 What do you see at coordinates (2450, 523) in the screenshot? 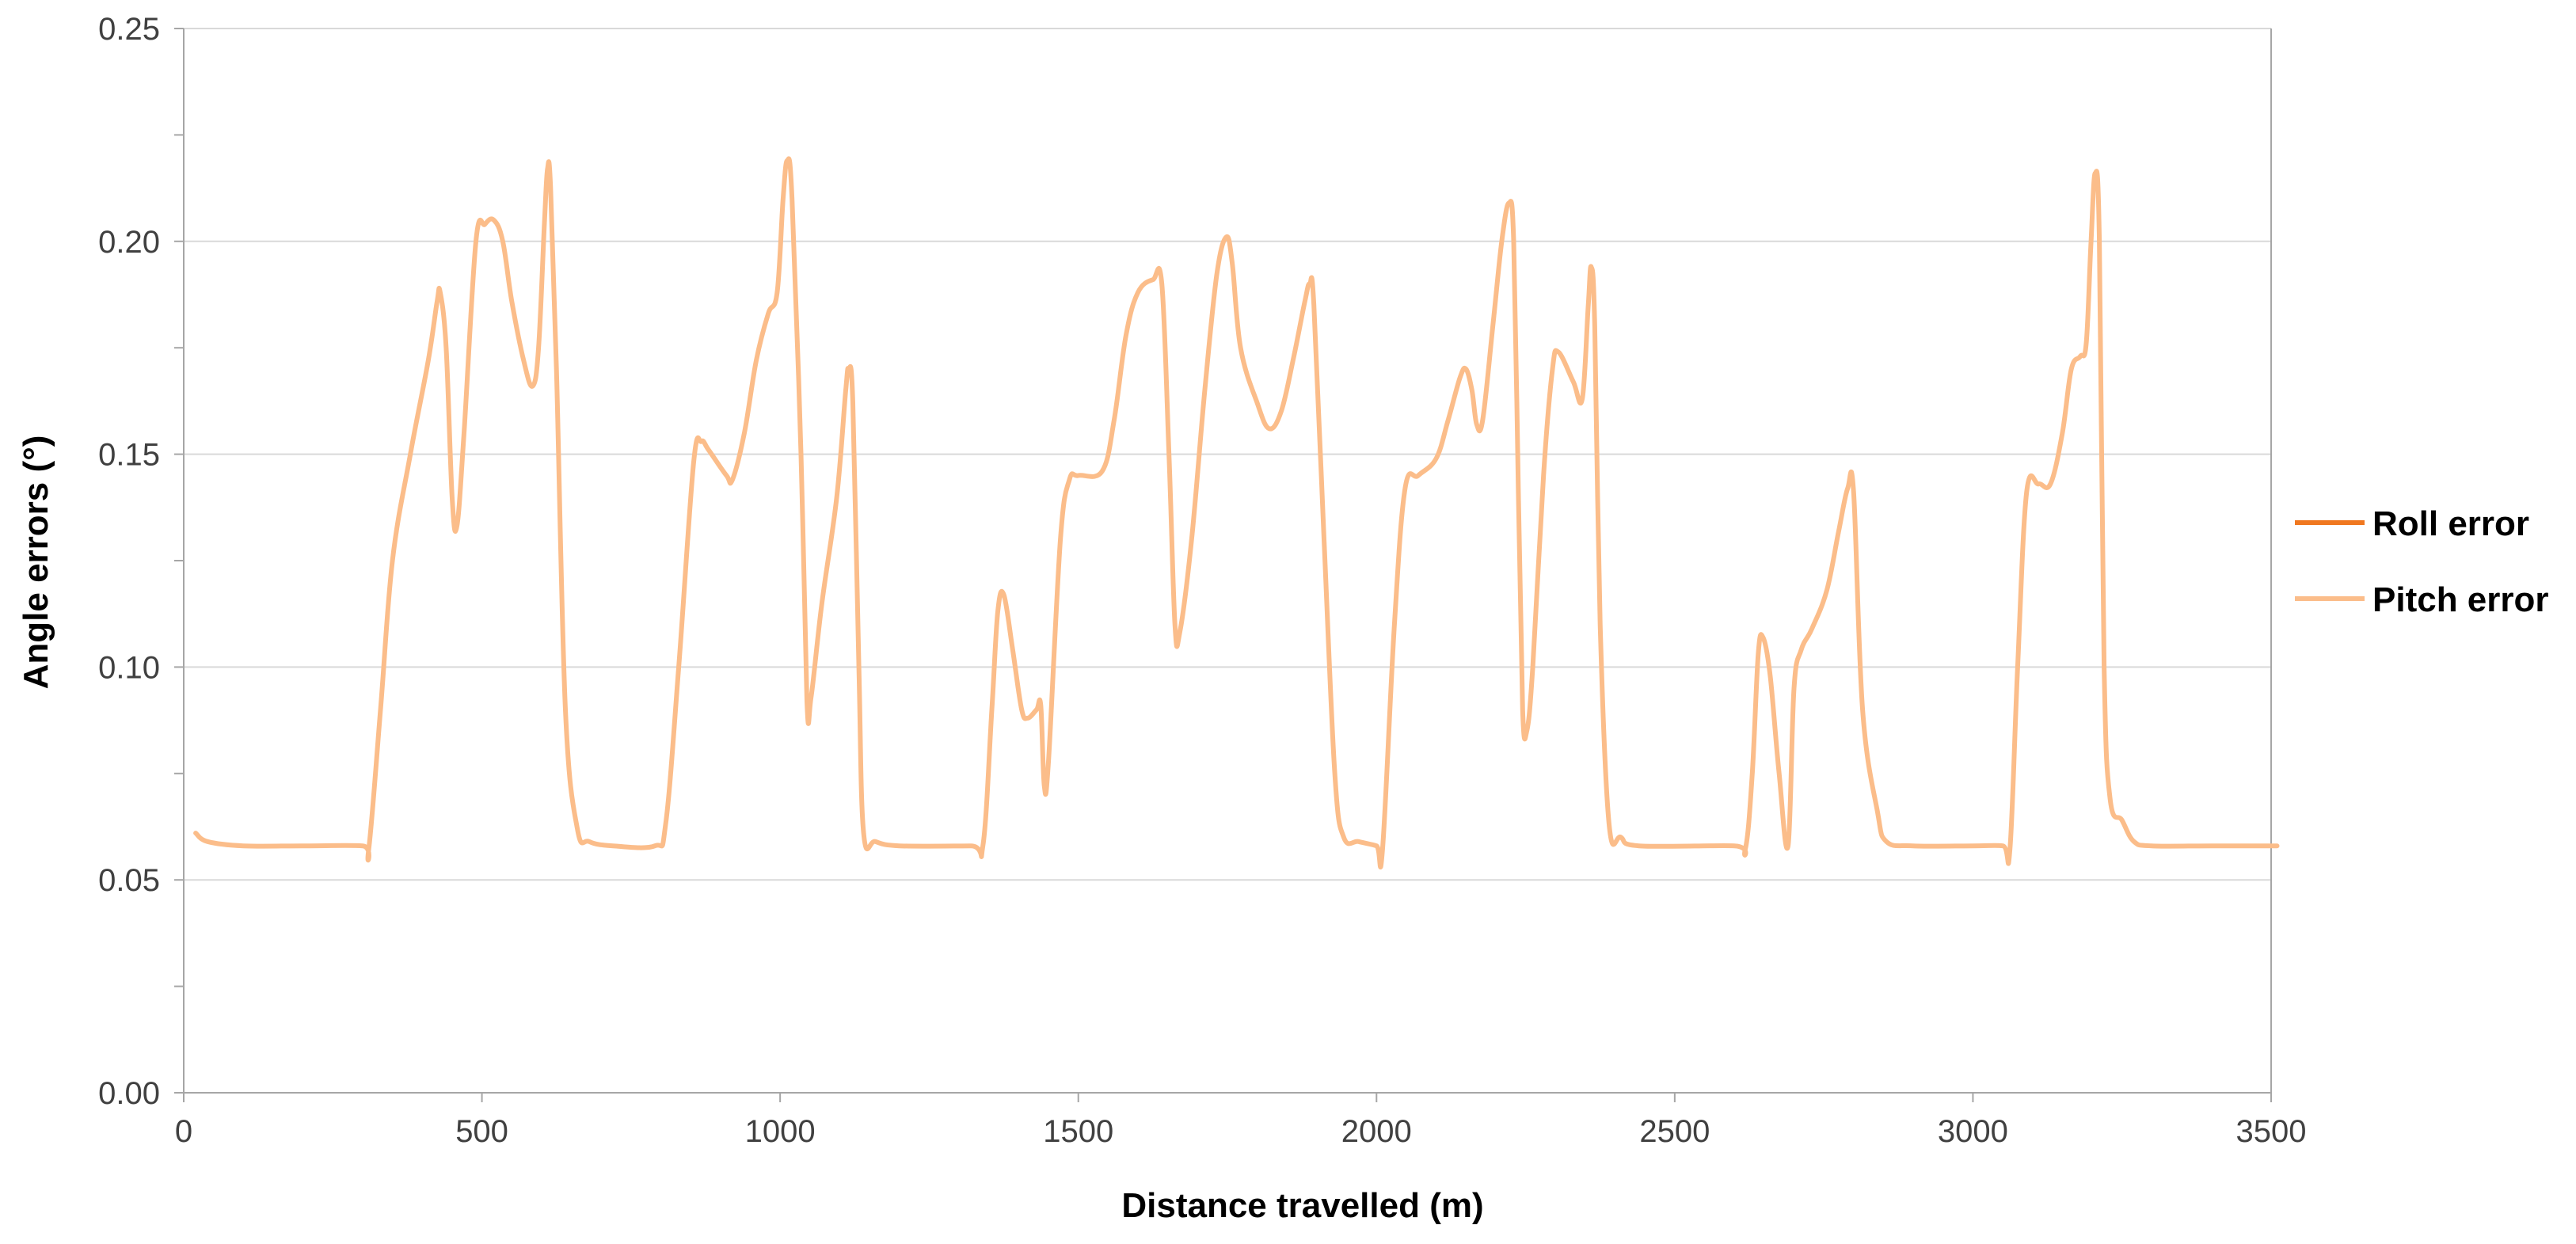
I see `legend-label-roll-error: Roll error` at bounding box center [2450, 523].